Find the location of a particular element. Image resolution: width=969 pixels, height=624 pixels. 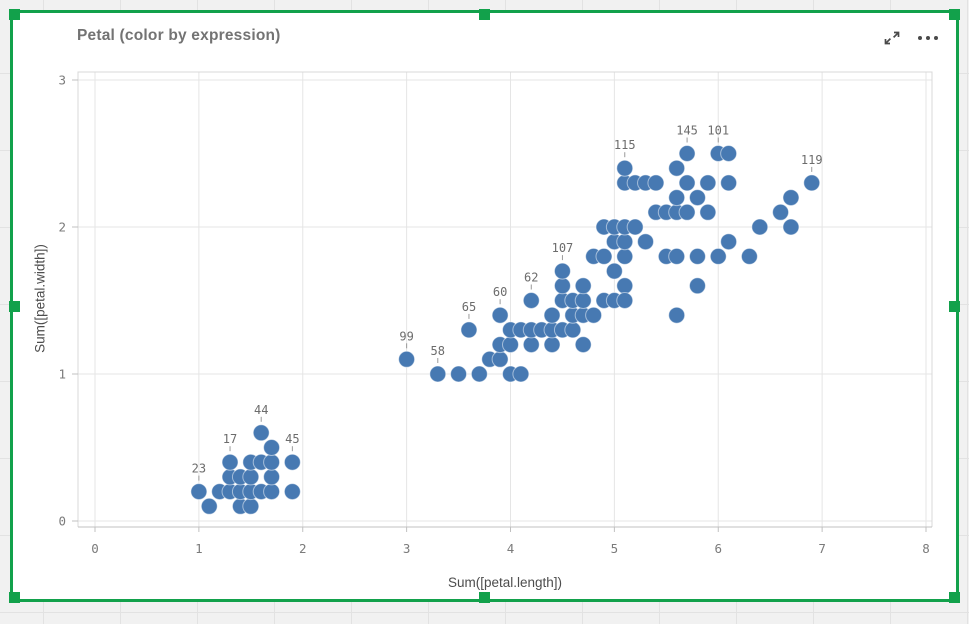

x-tick-label: 4 is located at coordinates (511, 548).